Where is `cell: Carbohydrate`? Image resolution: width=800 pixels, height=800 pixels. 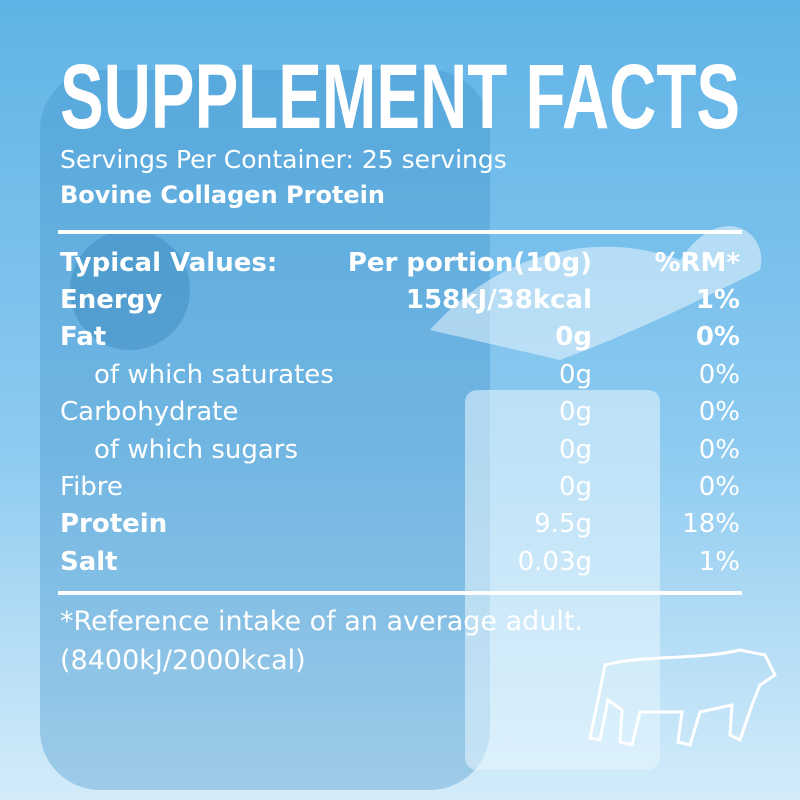
cell: Carbohydrate is located at coordinates (149, 412).